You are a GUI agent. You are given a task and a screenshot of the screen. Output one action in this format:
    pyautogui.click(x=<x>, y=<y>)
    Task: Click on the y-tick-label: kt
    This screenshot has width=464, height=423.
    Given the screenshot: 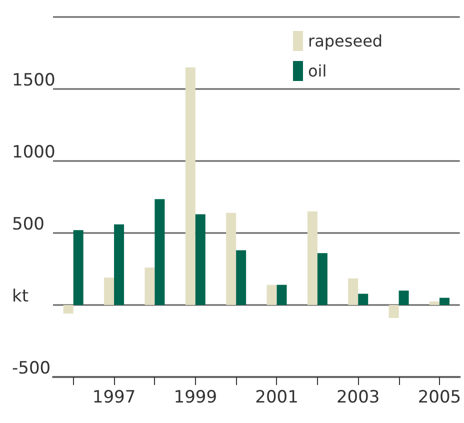 What is the action you would take?
    pyautogui.click(x=20, y=296)
    